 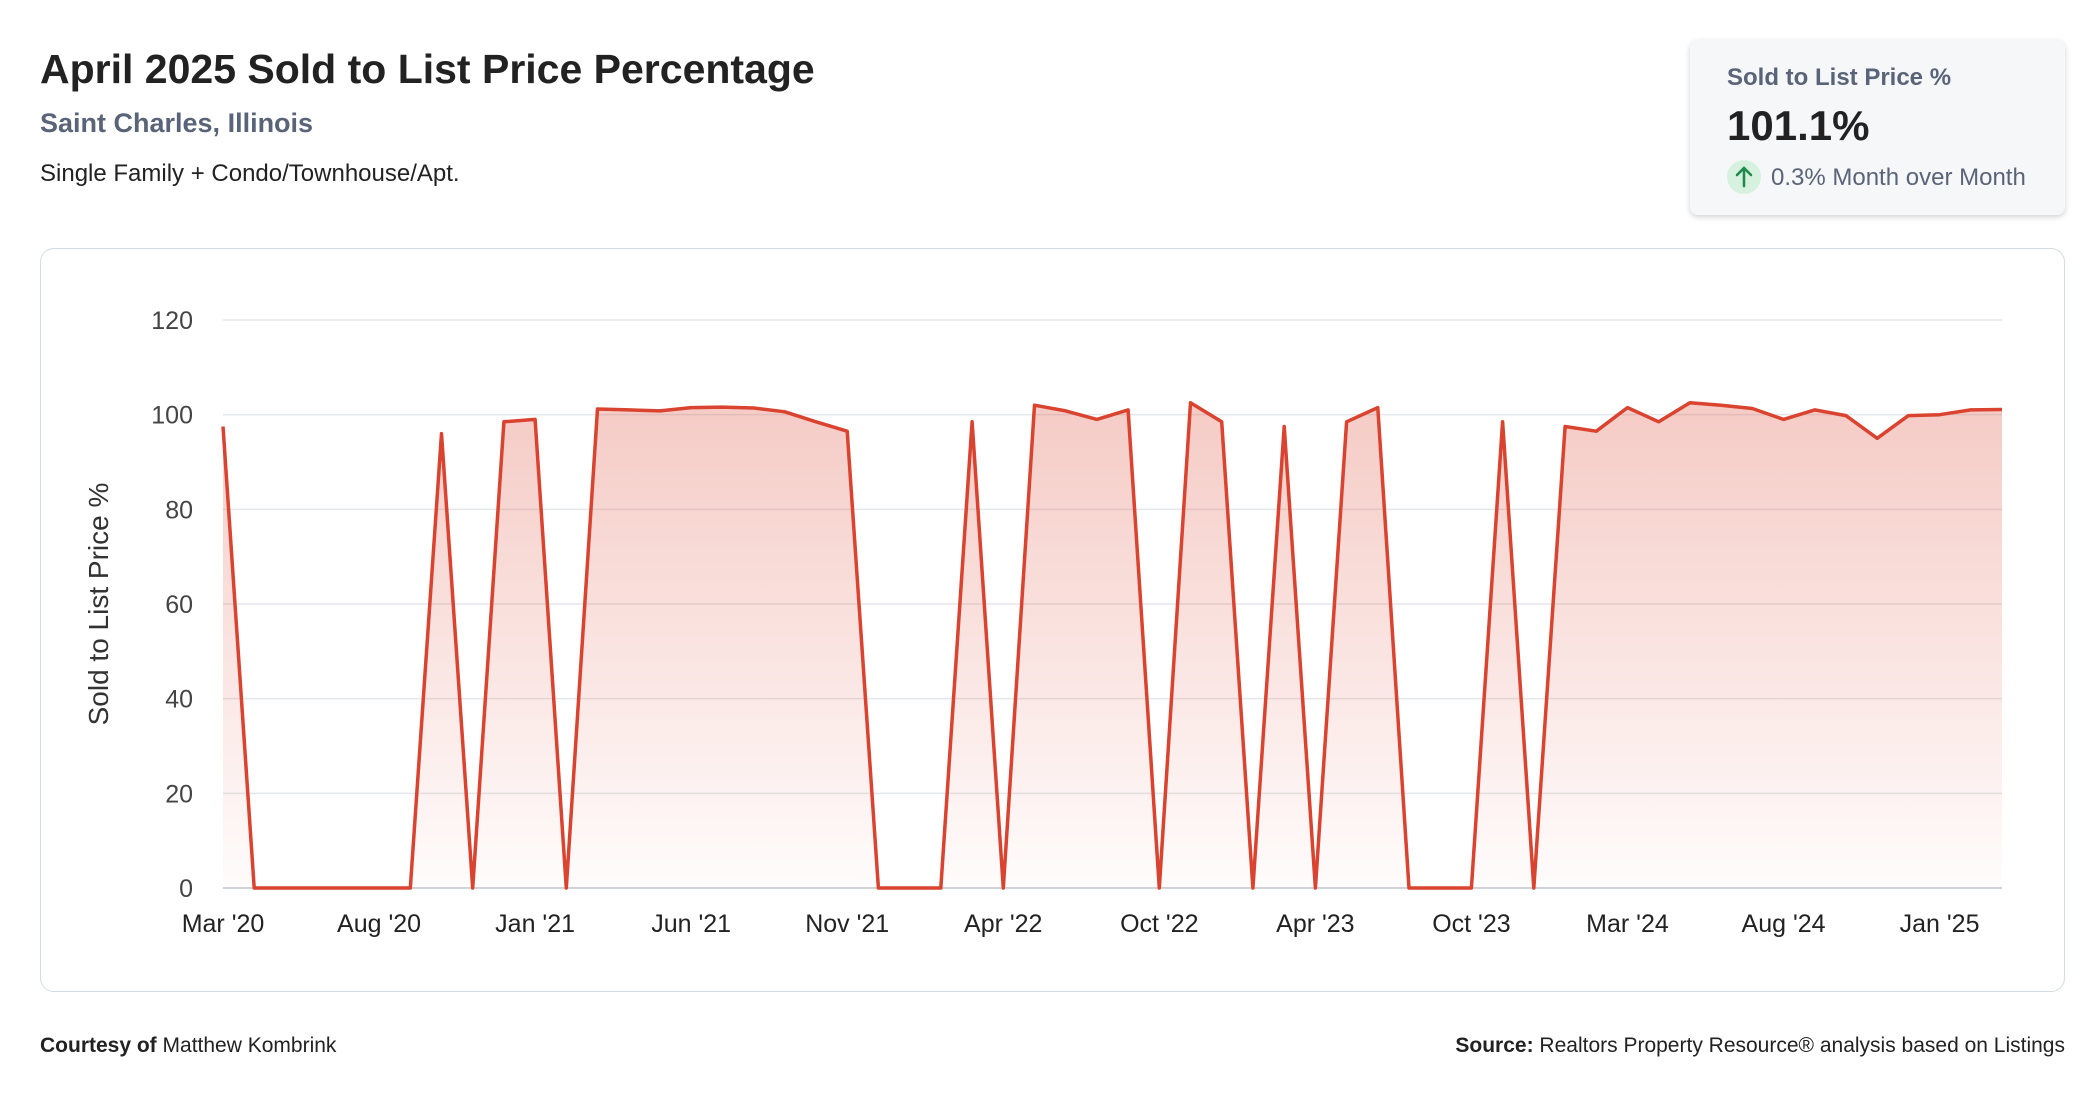 I want to click on x-tick-label: Mar '24, so click(x=1627, y=924).